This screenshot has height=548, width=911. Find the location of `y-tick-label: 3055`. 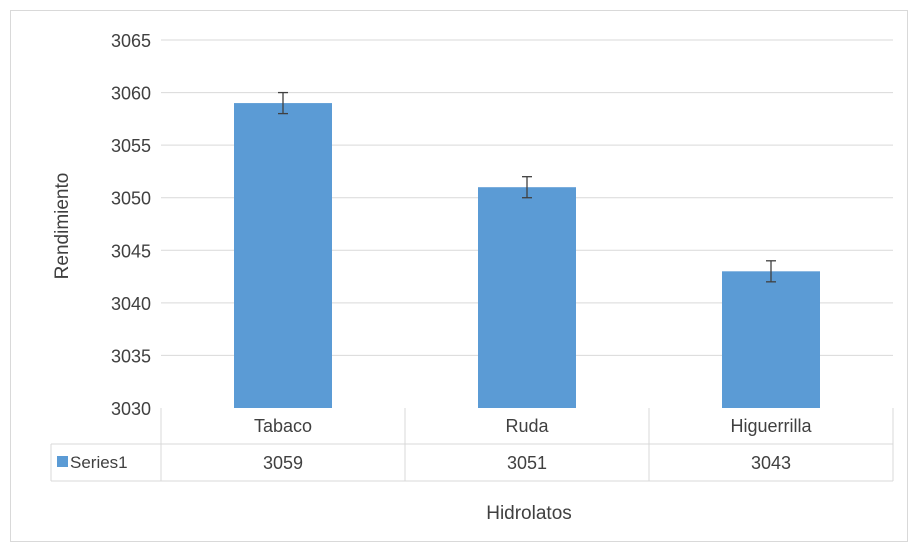

y-tick-label: 3055 is located at coordinates (131, 146).